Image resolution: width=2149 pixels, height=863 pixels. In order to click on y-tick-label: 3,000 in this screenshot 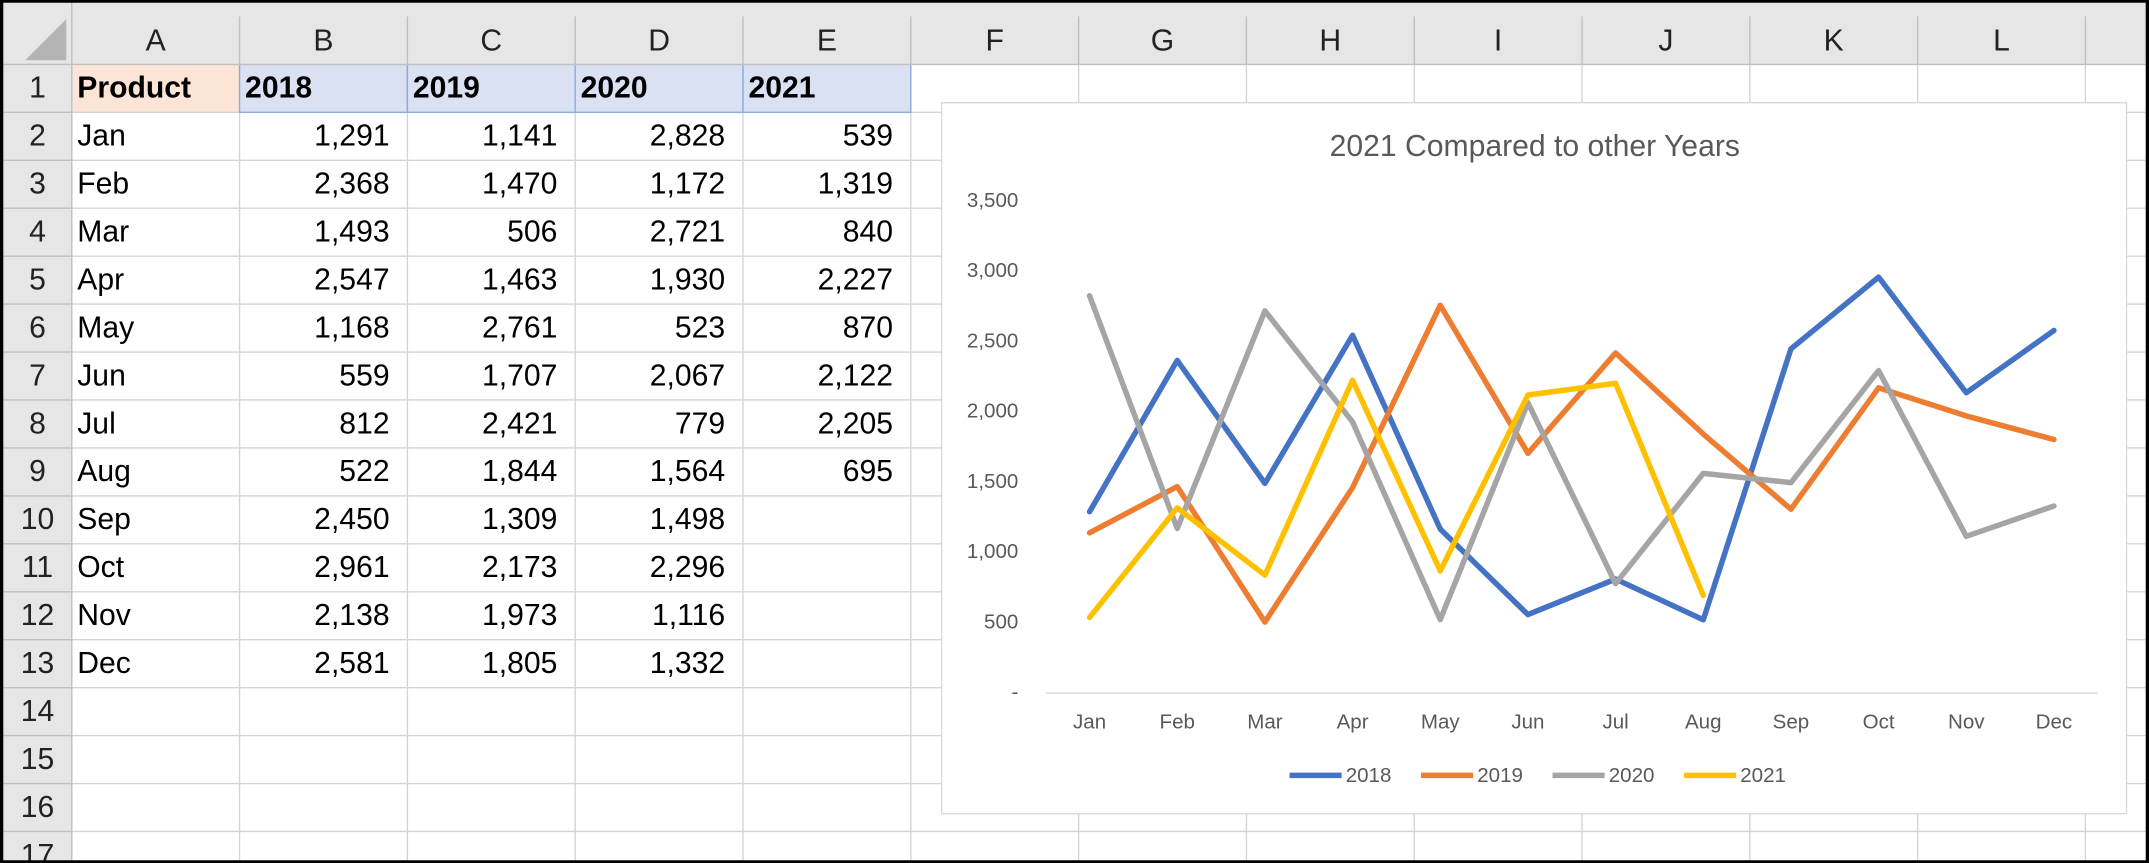, I will do `click(992, 270)`.